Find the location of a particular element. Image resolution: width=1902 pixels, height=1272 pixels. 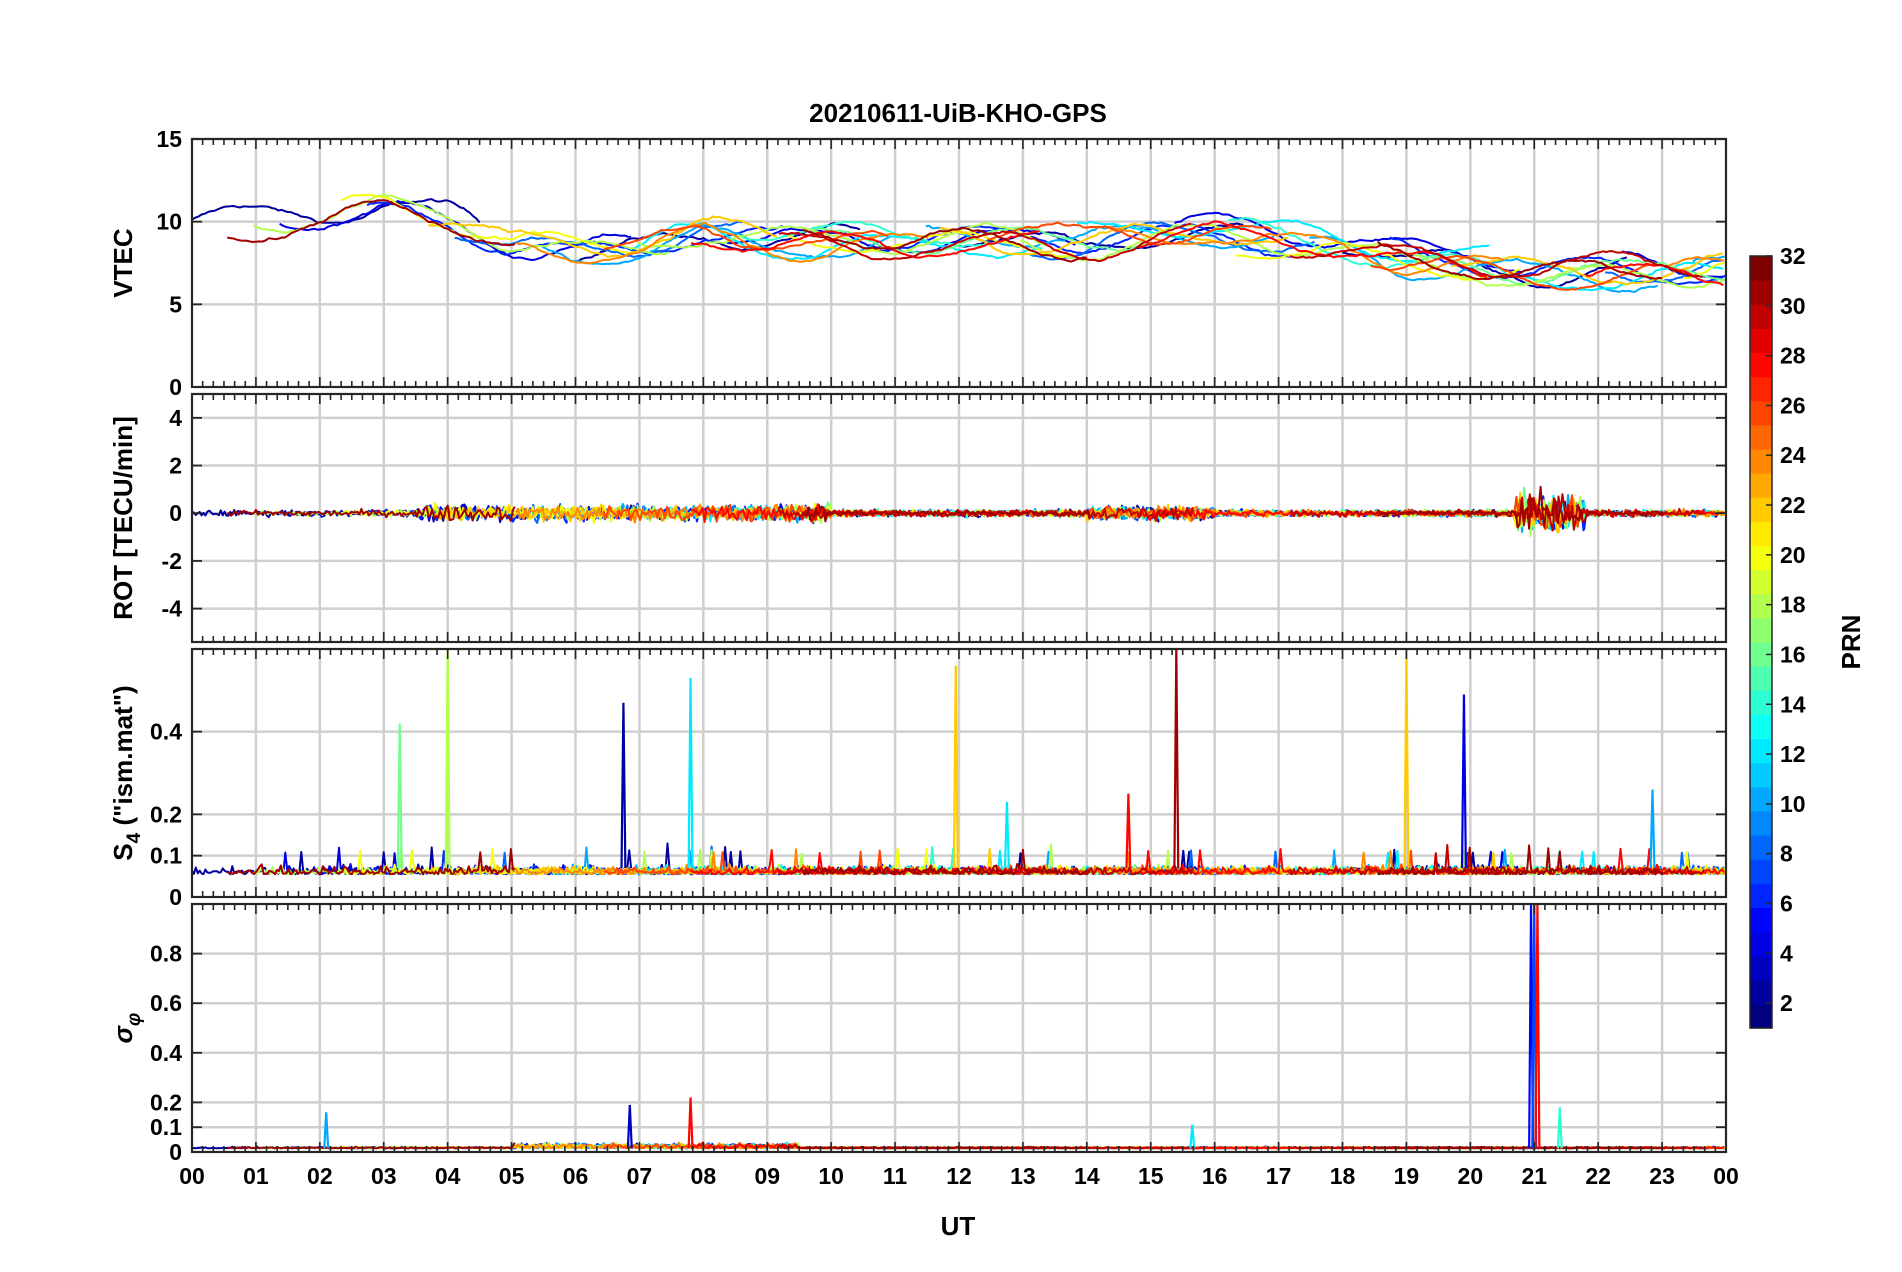

x-tick-label: 21 is located at coordinates (1534, 1176).